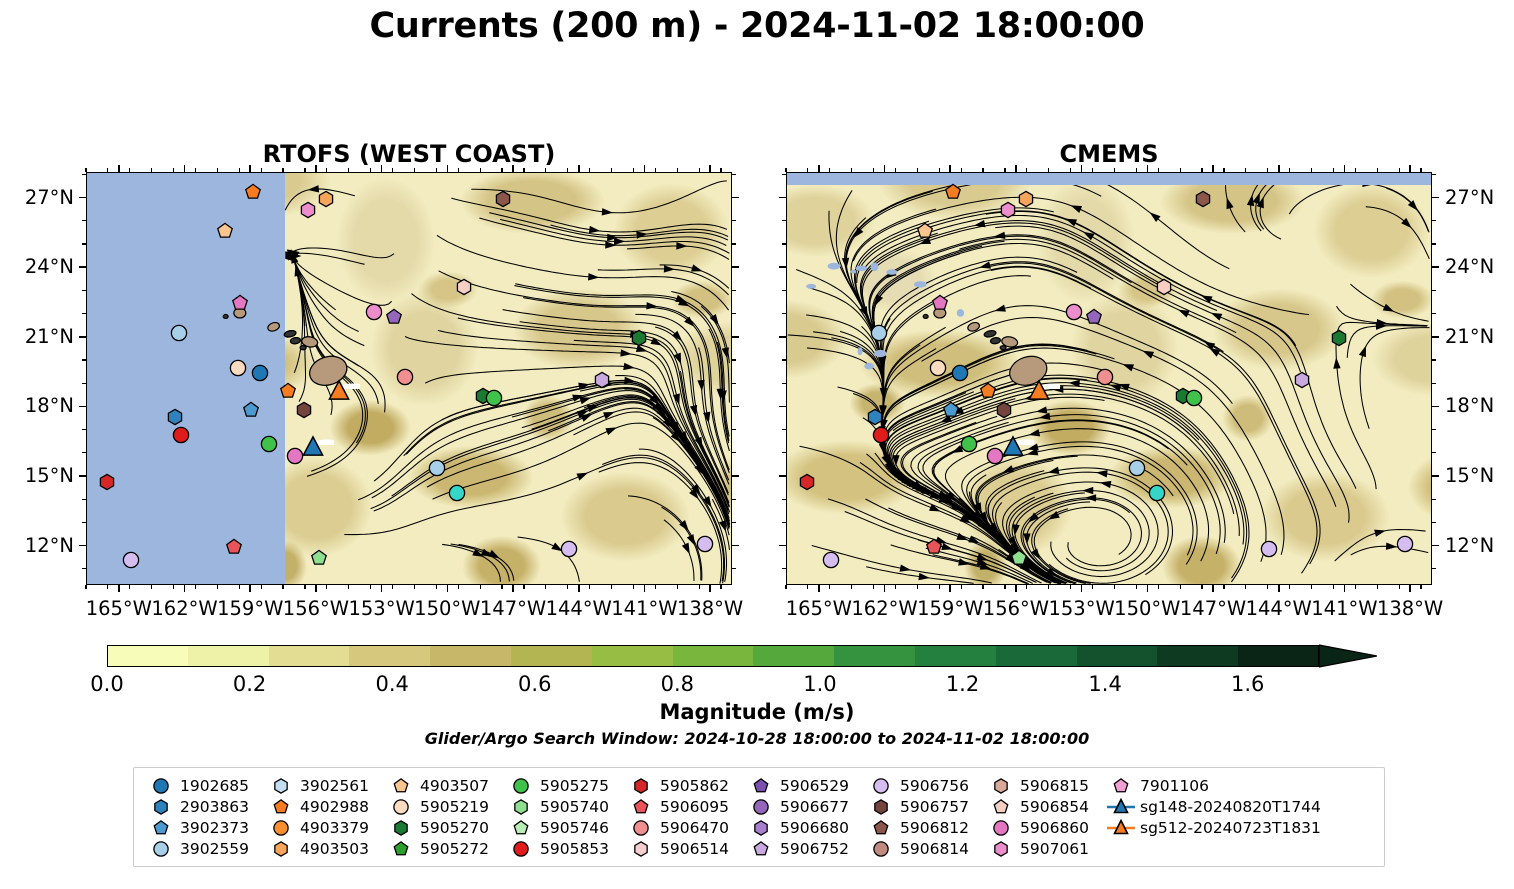 The width and height of the screenshot is (1514, 889). I want to click on legend-item: 5906514, so click(684, 848).